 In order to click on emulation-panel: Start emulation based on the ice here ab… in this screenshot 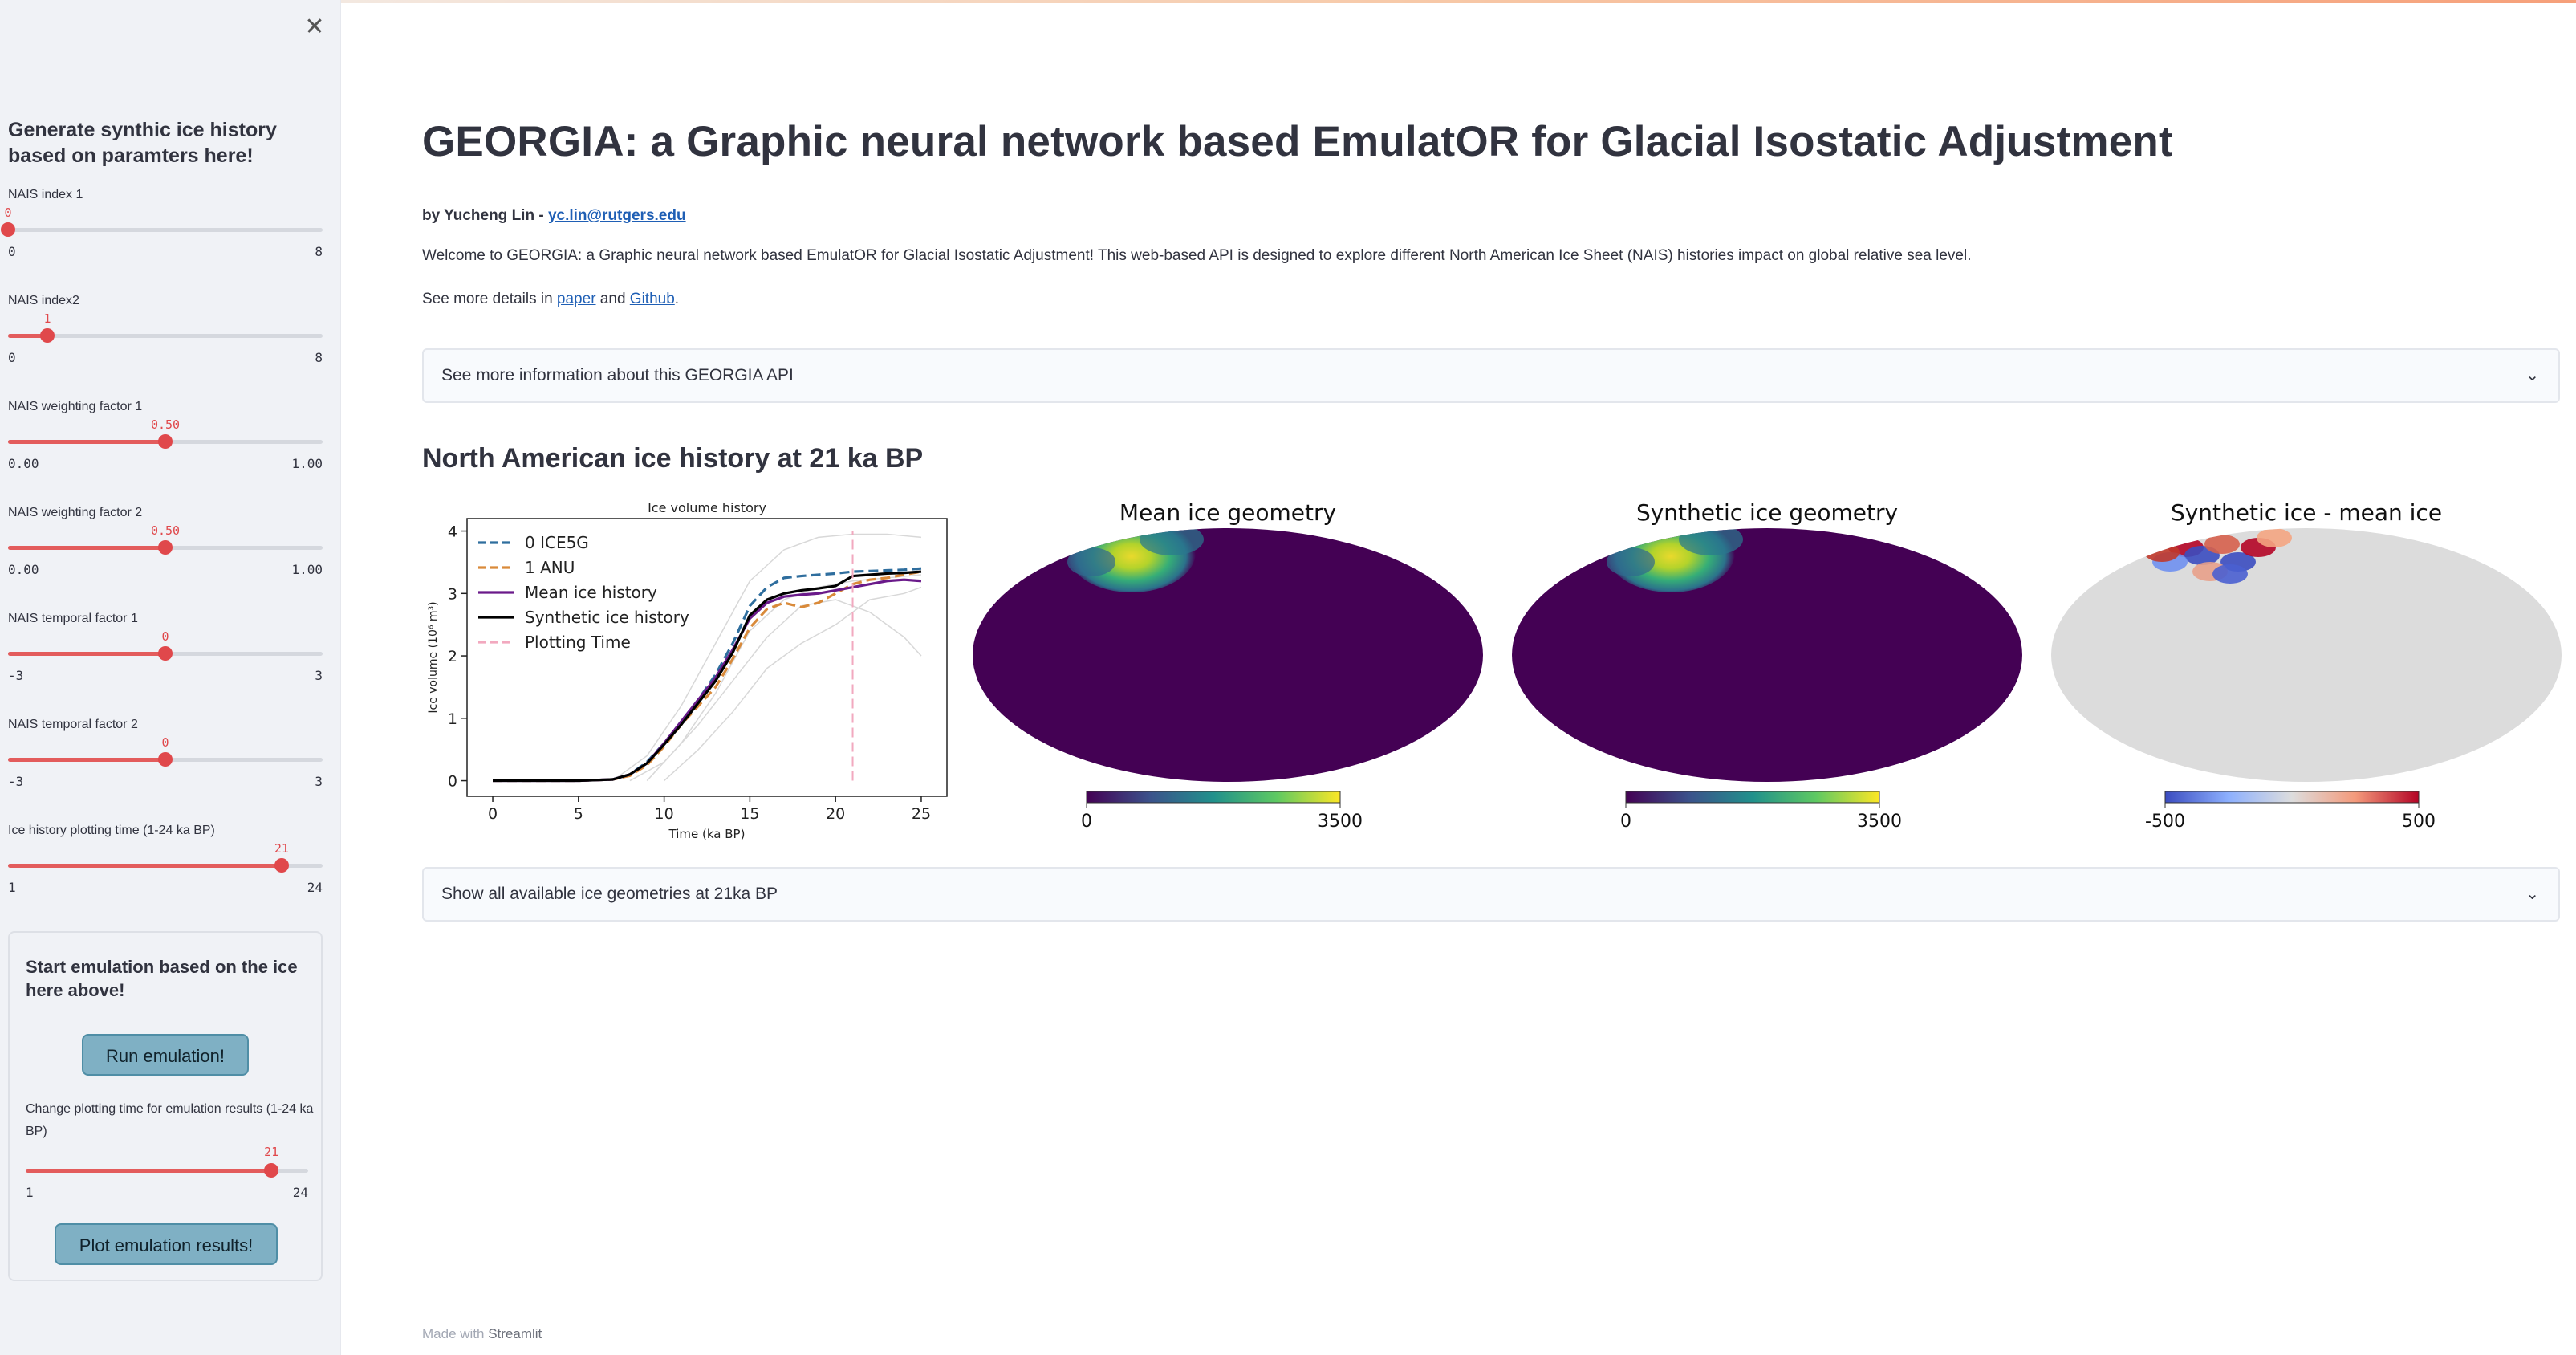, I will do `click(165, 1106)`.